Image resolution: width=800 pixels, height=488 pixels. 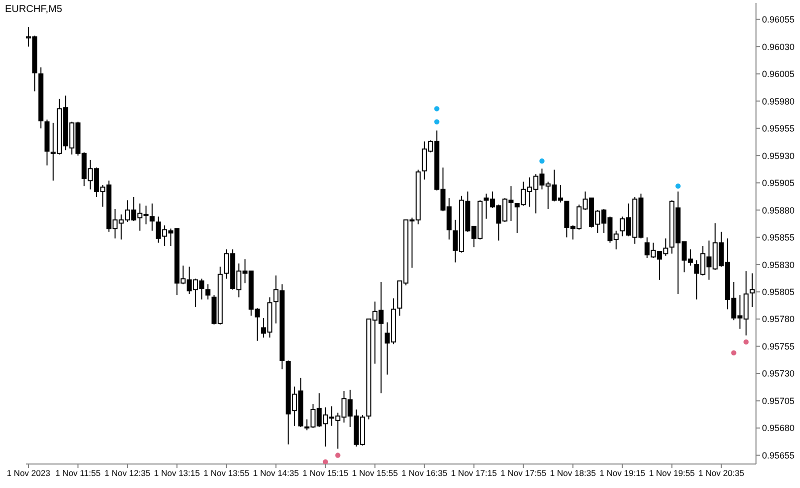 What do you see at coordinates (778, 455) in the screenshot?
I see `y-tick-label: 0.95655` at bounding box center [778, 455].